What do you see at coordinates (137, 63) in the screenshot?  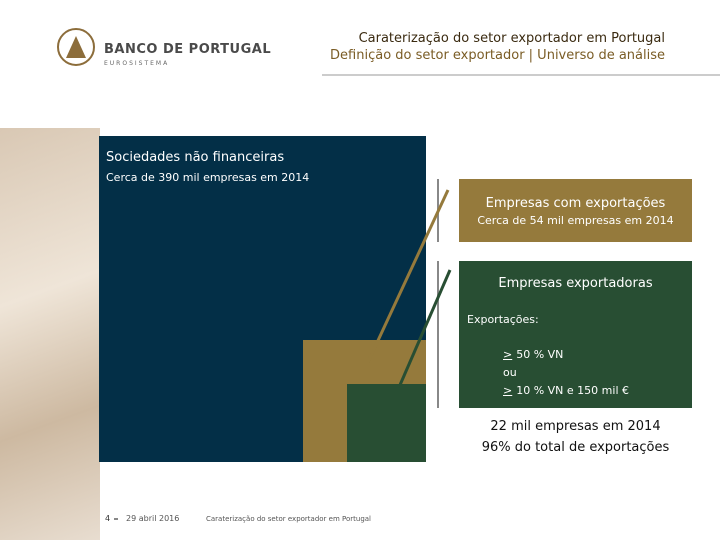 I see `logo-subname: EUROSISTEMA` at bounding box center [137, 63].